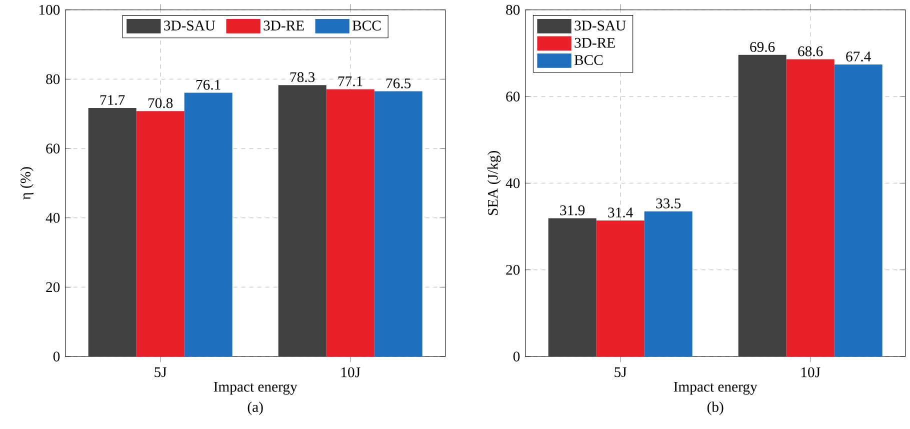 The height and width of the screenshot is (429, 910). Describe the element at coordinates (27, 183) in the screenshot. I see `y-axis-title: η (%)` at that location.